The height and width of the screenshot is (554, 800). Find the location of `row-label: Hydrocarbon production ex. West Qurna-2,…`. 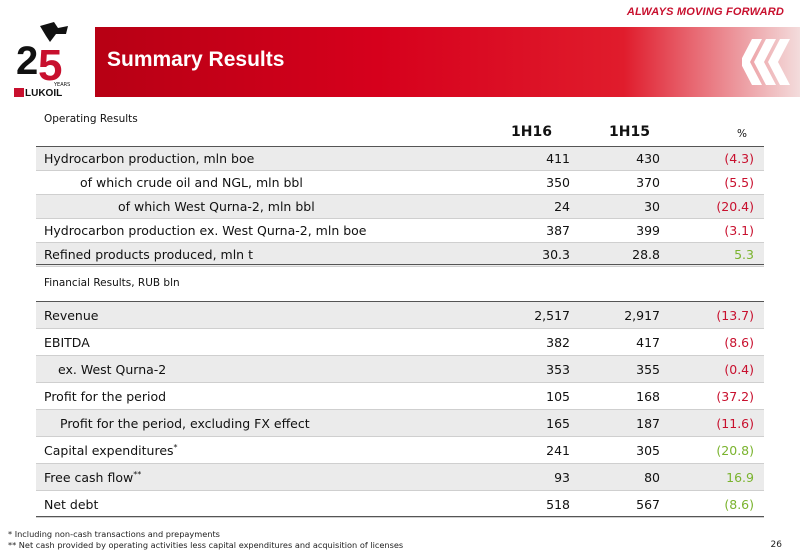

row-label: Hydrocarbon production ex. West Qurna-2,… is located at coordinates (205, 230).